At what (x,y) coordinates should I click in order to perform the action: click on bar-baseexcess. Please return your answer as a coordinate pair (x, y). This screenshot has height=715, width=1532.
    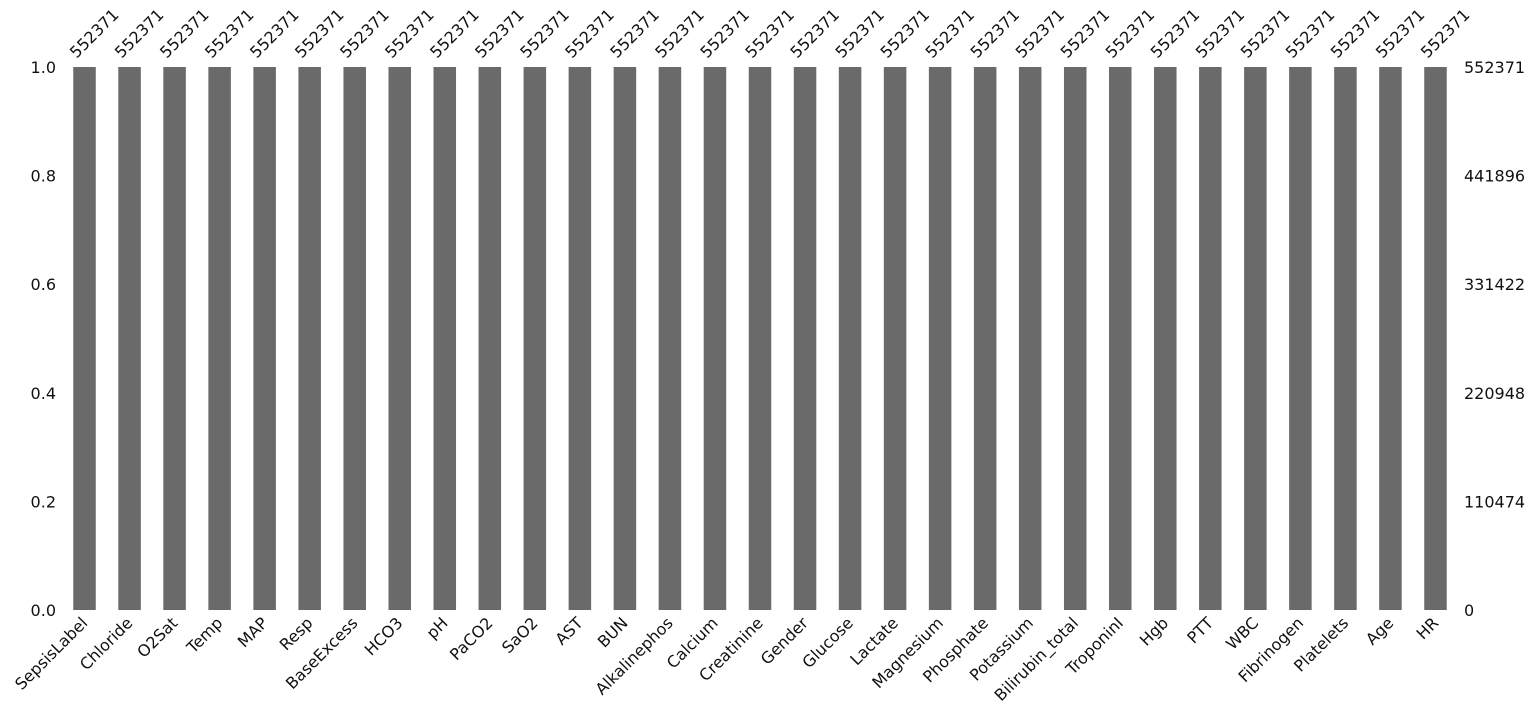
    Looking at the image, I should click on (354, 338).